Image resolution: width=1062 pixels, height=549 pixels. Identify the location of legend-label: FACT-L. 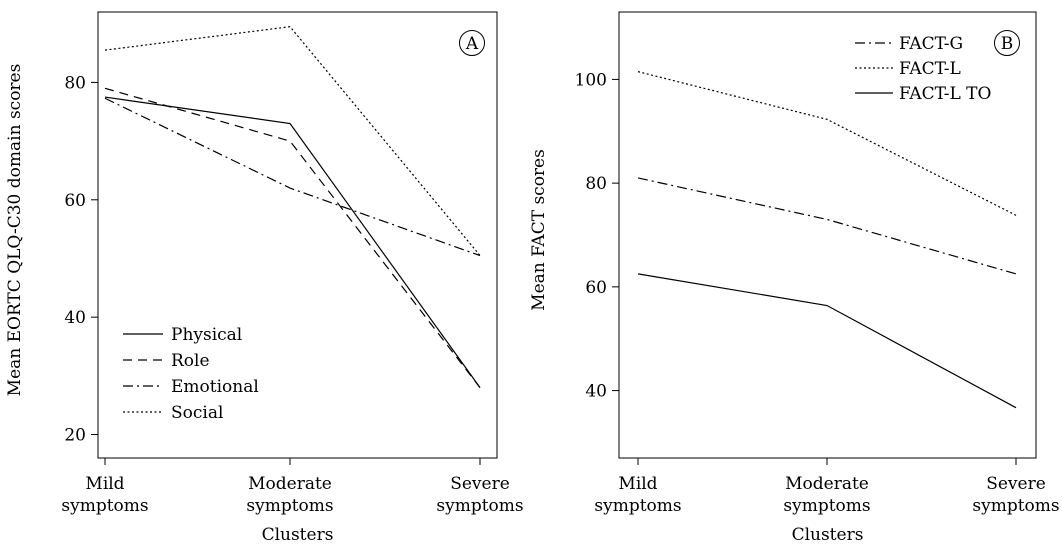
(930, 69).